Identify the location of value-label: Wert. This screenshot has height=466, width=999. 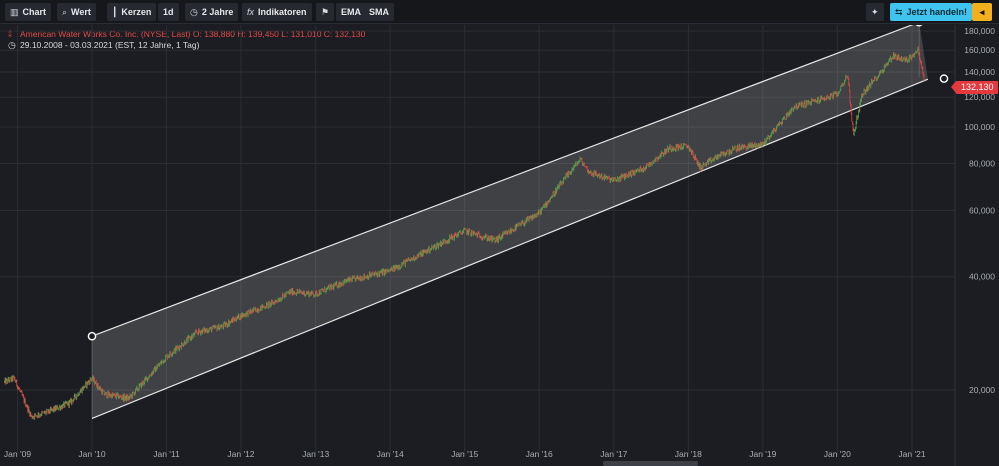
(81, 12).